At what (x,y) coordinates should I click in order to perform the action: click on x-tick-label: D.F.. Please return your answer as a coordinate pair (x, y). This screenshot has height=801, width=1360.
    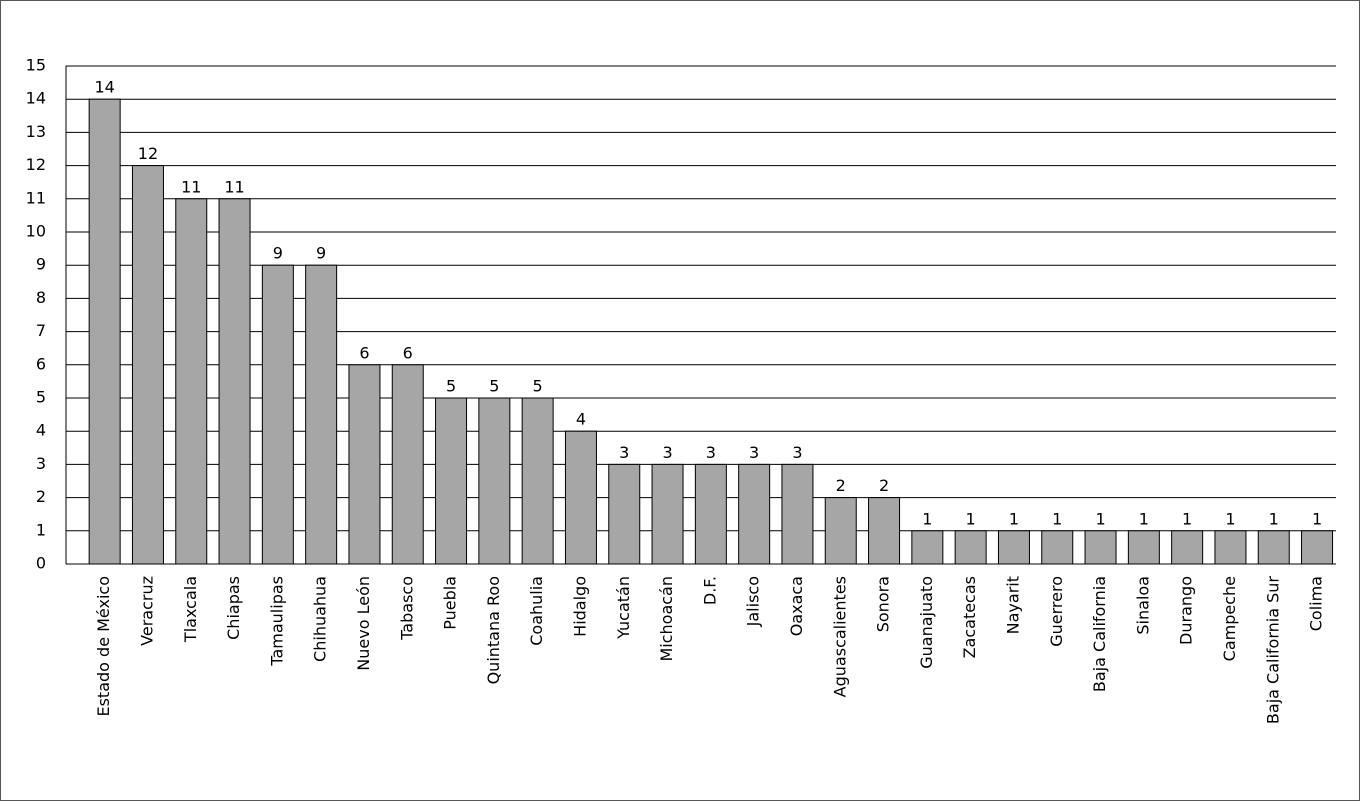
    Looking at the image, I should click on (709, 590).